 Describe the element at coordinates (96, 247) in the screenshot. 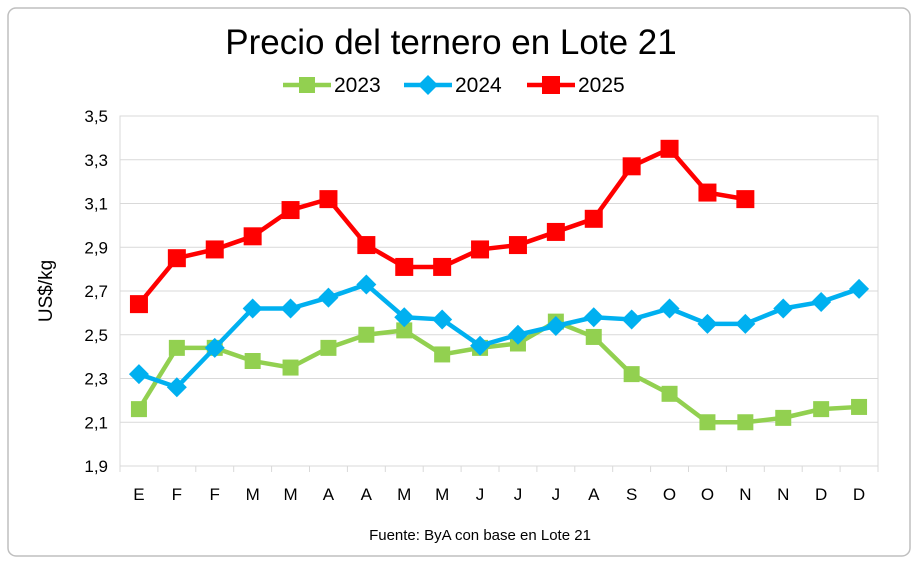

I see `y-tick-label: 2,9` at that location.